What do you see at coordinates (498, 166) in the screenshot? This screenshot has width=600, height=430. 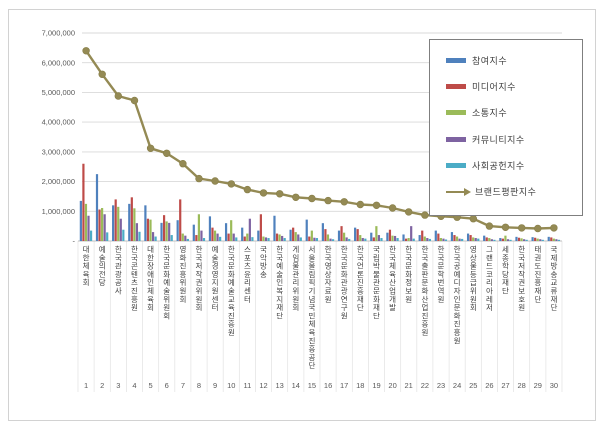 I see `legend-label: 사회공헌지수` at bounding box center [498, 166].